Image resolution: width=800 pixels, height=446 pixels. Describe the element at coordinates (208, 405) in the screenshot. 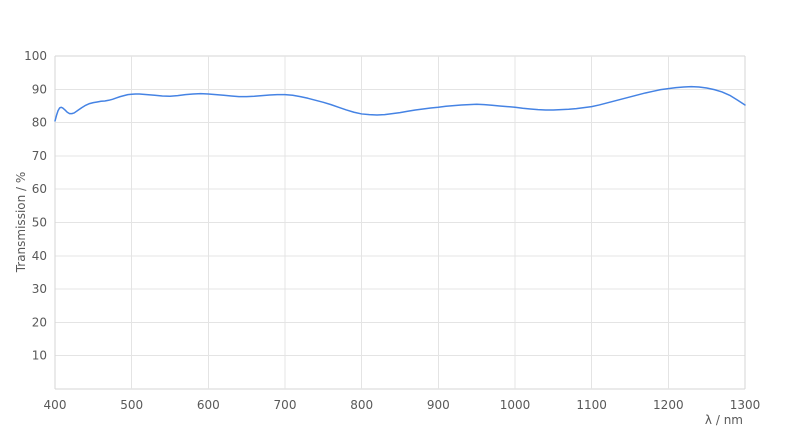

I see `x-tick-label: 600` at that location.